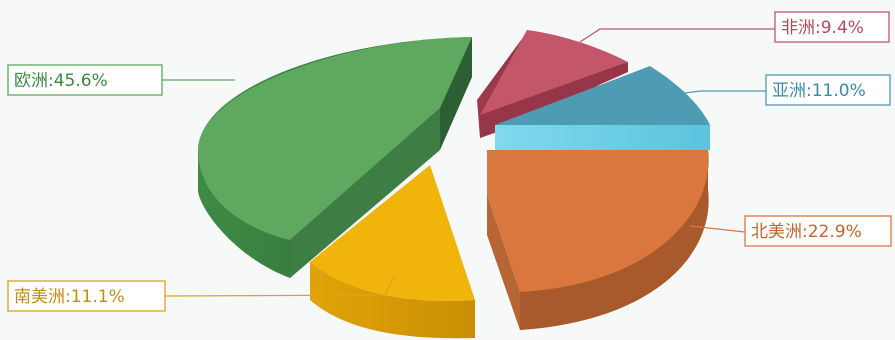 The width and height of the screenshot is (895, 340). I want to click on leader-line-north-america, so click(717, 229).